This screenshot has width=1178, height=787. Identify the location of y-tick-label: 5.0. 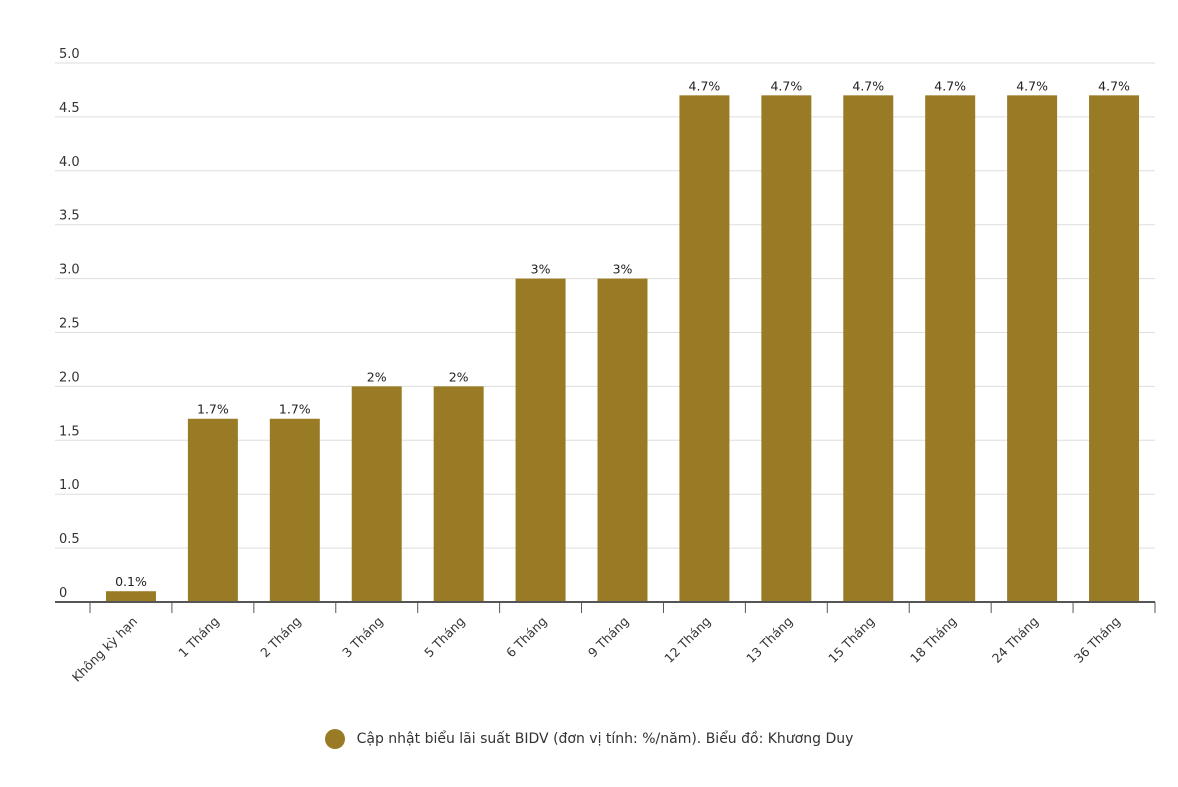
(69, 54).